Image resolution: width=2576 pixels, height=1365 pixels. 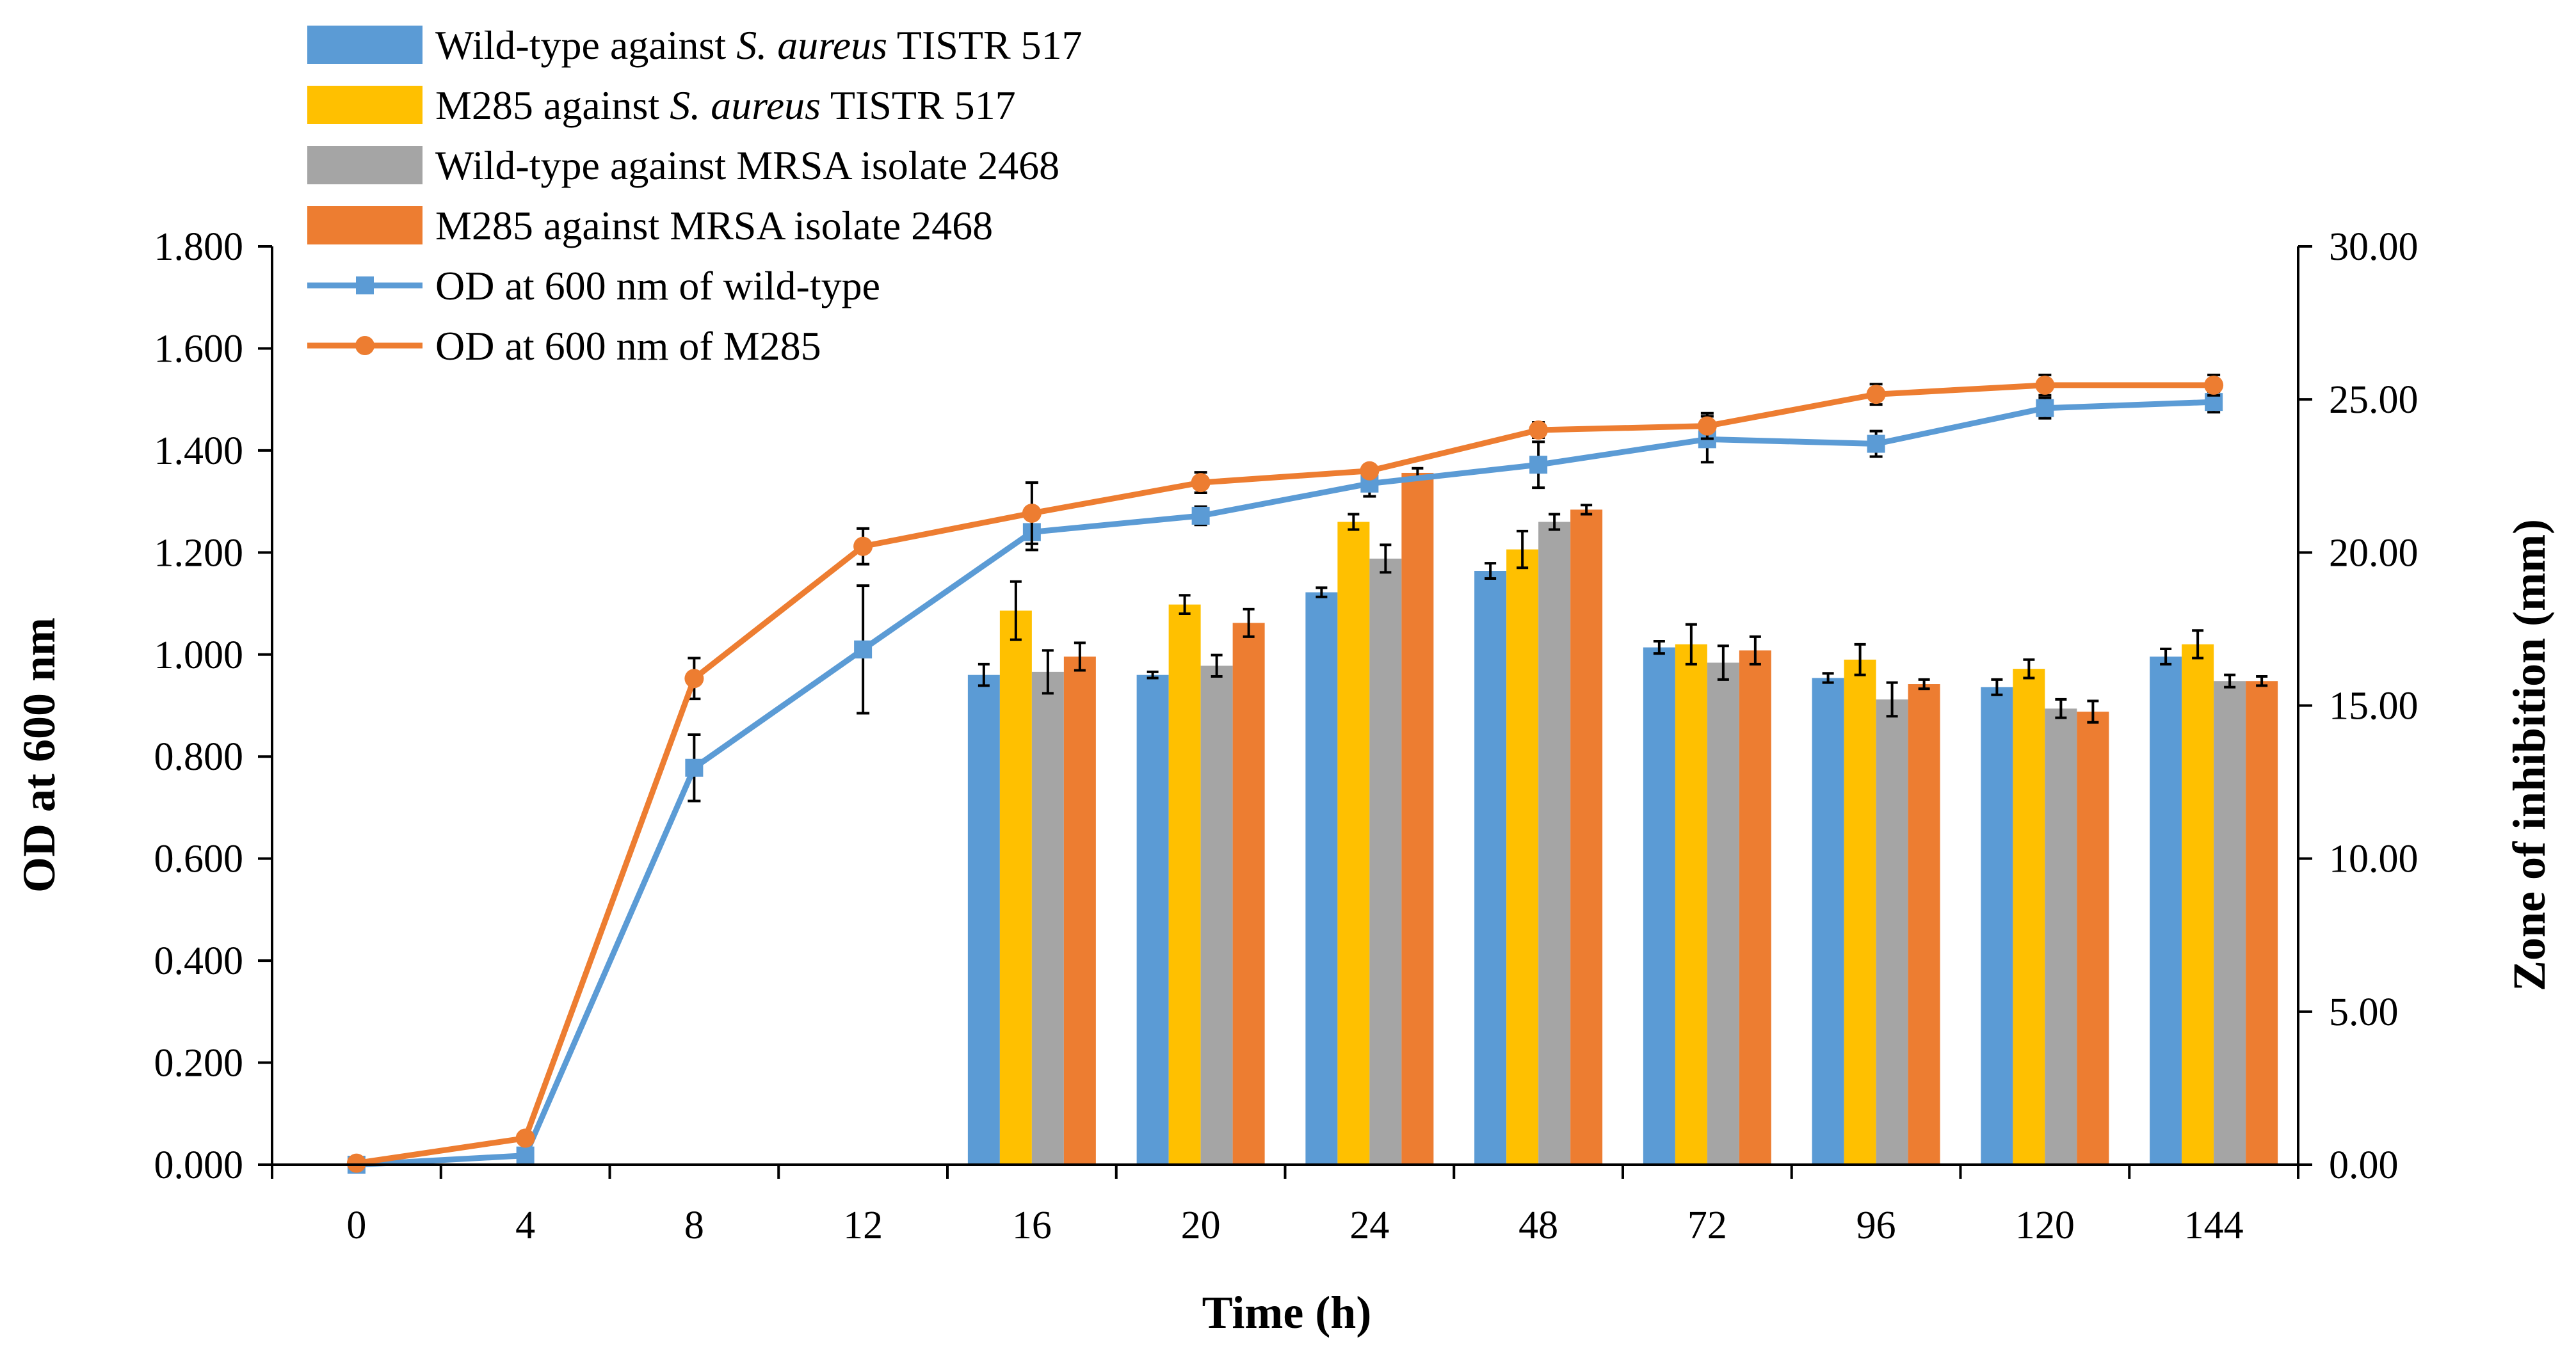 I want to click on legend-label-bar-3: M285 against MRSA isolate 2468, so click(x=714, y=225).